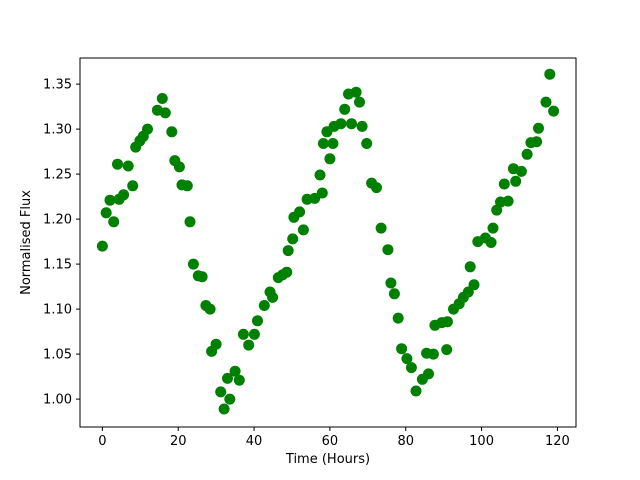  Describe the element at coordinates (57, 355) in the screenshot. I see `y-tick-label: 1.05` at that location.